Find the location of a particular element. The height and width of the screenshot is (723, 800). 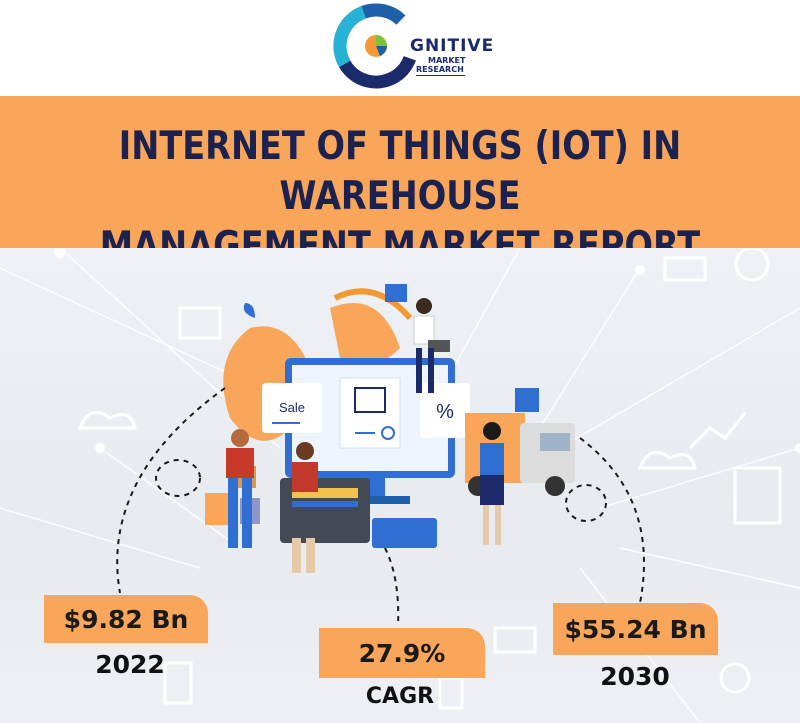

percent-card-text: % is located at coordinates (445, 412).